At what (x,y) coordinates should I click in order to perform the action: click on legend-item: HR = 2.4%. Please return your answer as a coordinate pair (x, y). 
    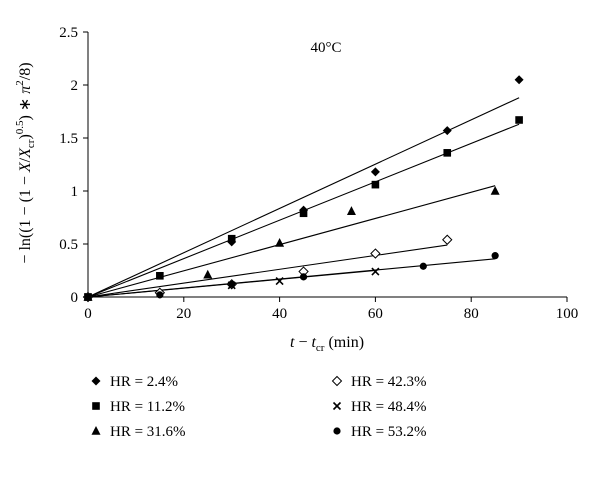
    Looking at the image, I should click on (134, 382).